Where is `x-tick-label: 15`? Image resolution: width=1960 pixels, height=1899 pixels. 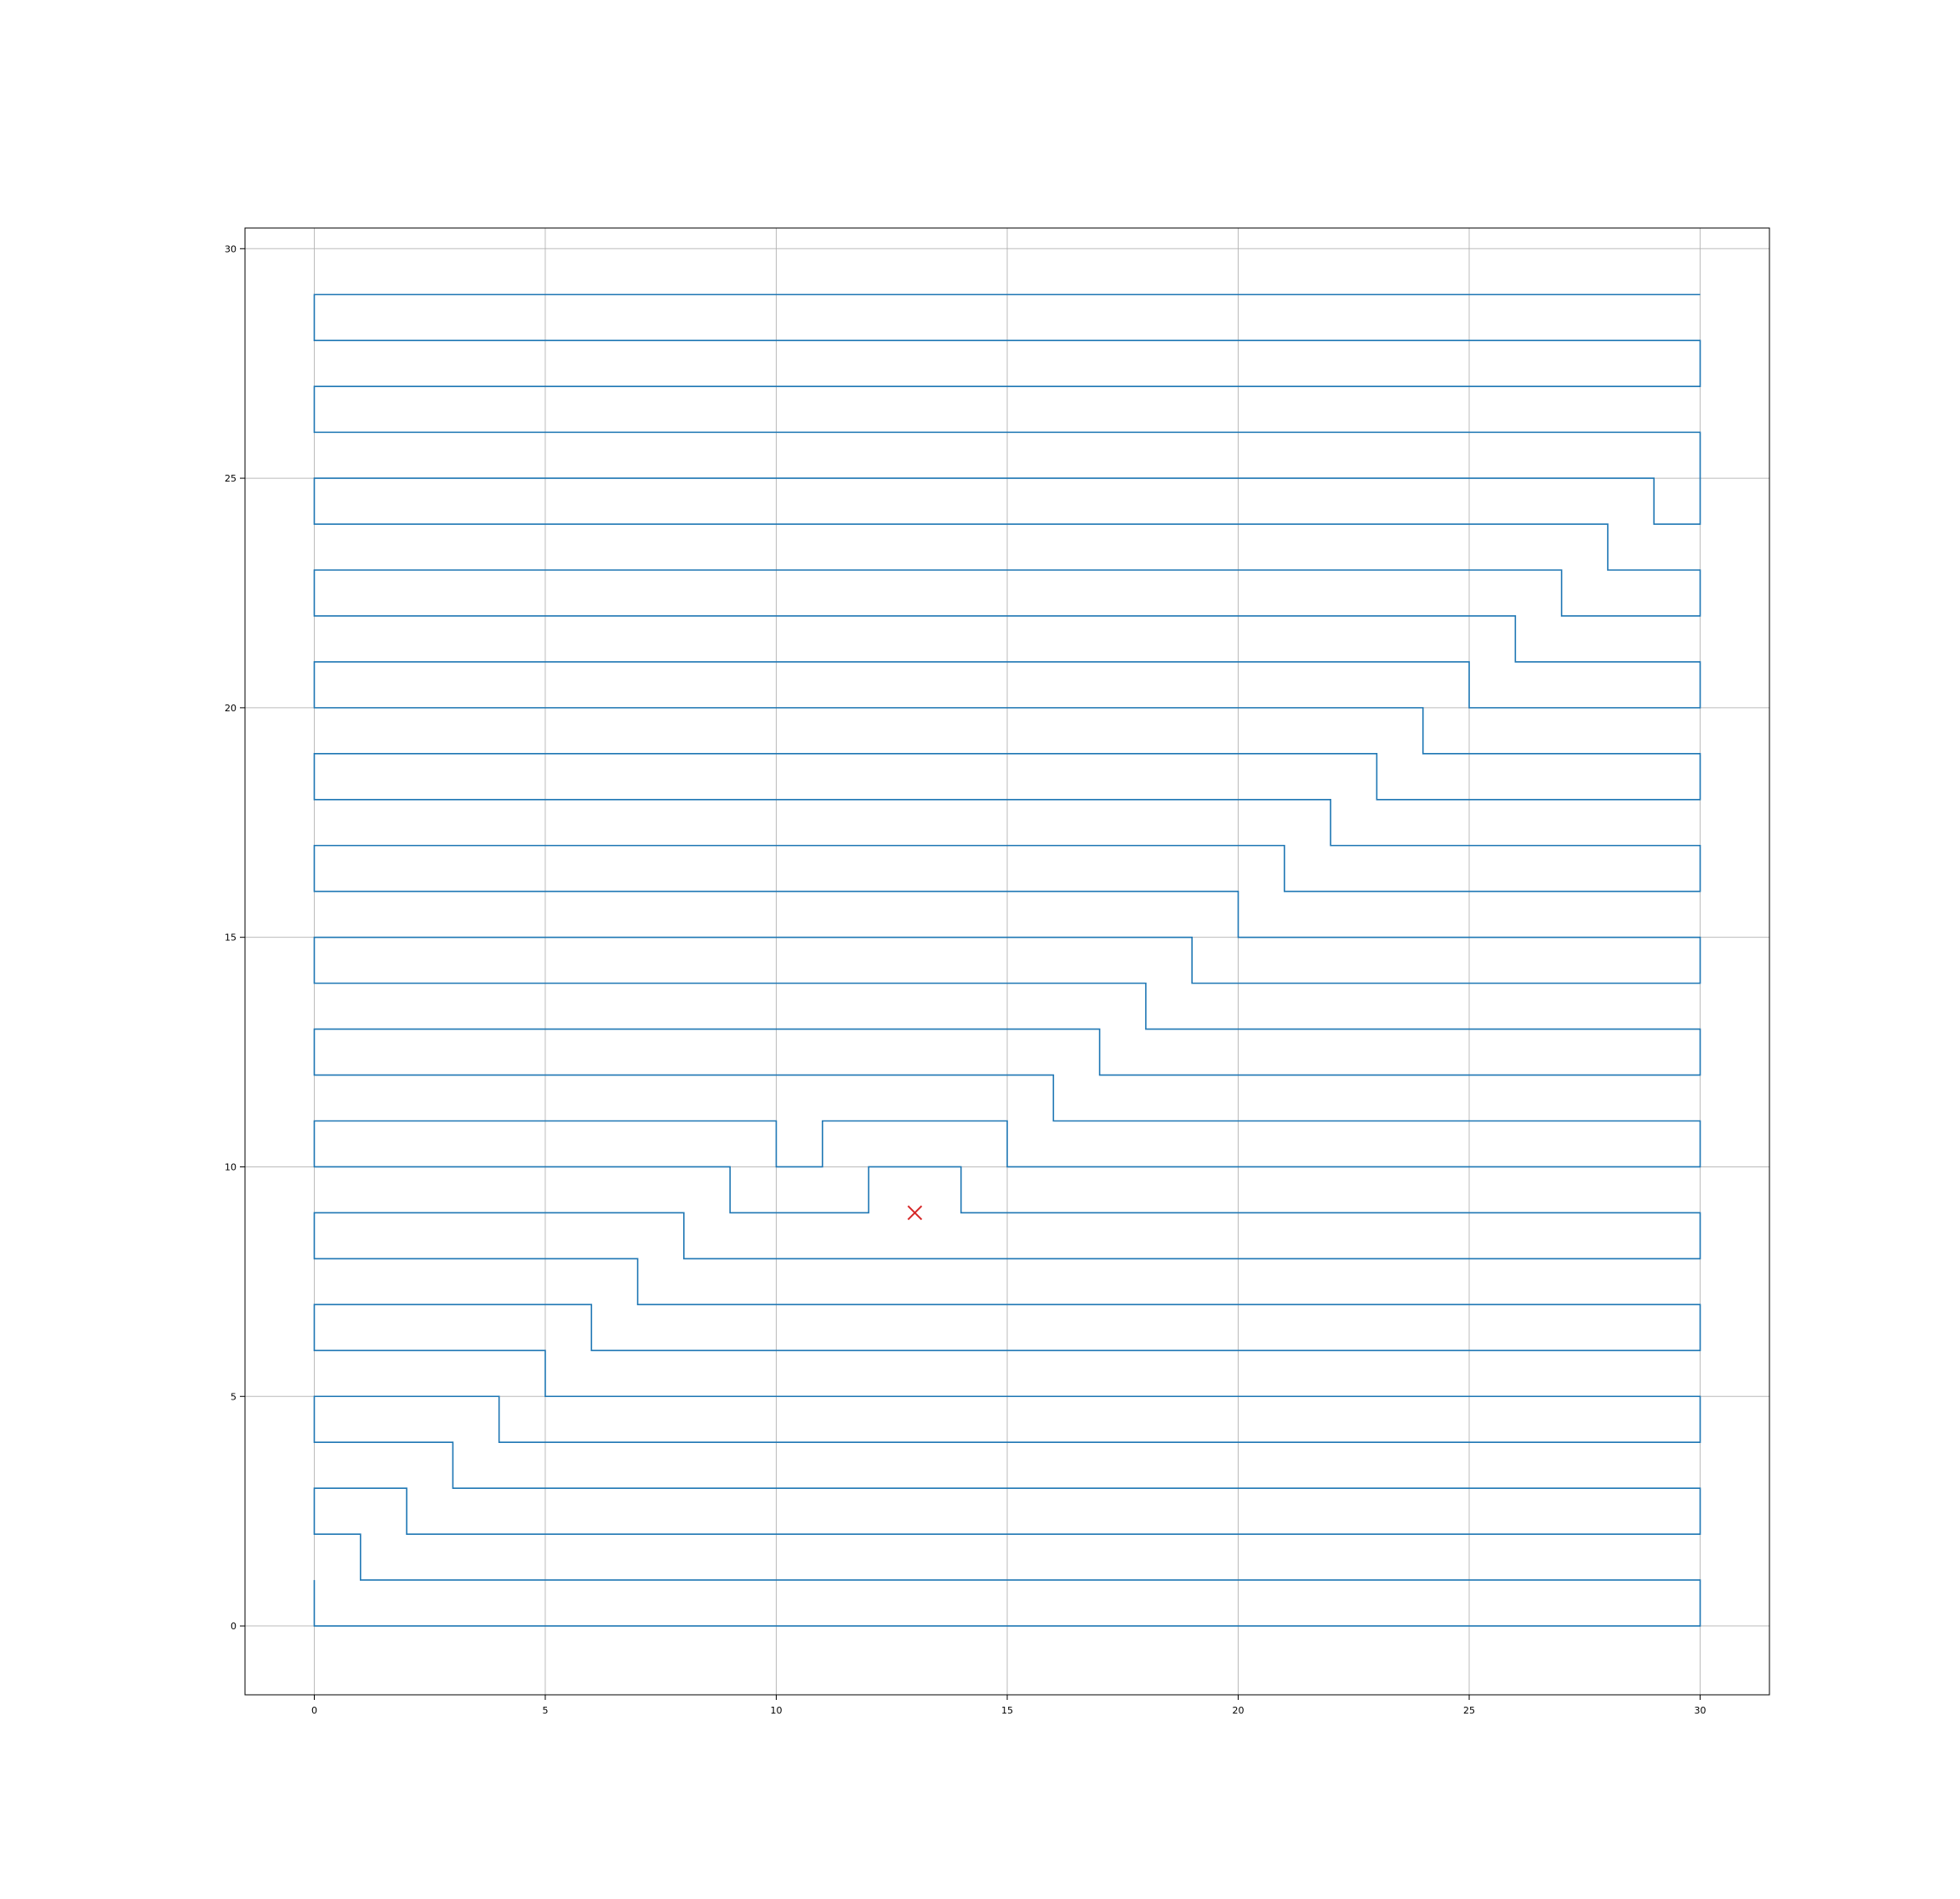
x-tick-label: 15 is located at coordinates (1007, 1710).